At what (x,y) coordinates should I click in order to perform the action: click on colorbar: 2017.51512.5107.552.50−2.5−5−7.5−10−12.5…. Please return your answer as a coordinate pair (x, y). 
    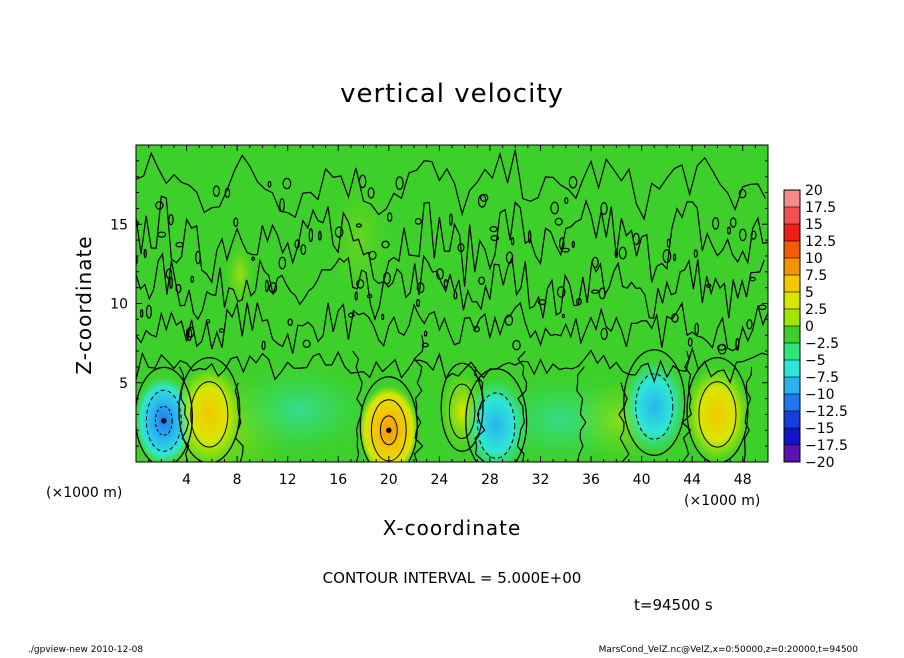
    Looking at the image, I should click on (815, 327).